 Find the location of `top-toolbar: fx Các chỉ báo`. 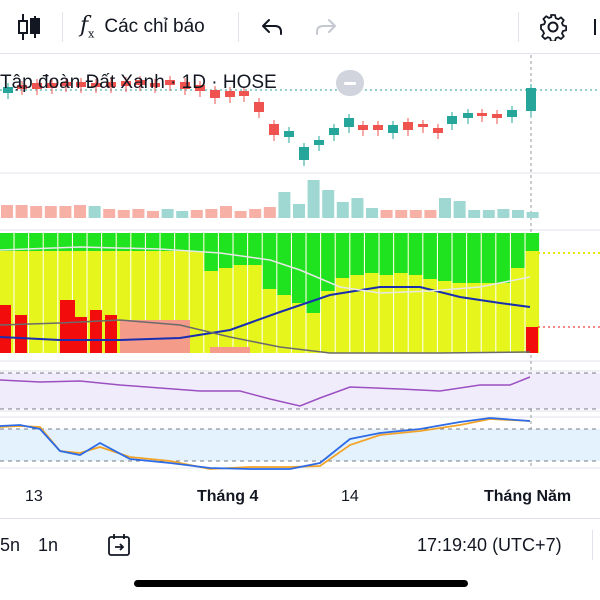

top-toolbar: fx Các chỉ báo is located at coordinates (300, 27).